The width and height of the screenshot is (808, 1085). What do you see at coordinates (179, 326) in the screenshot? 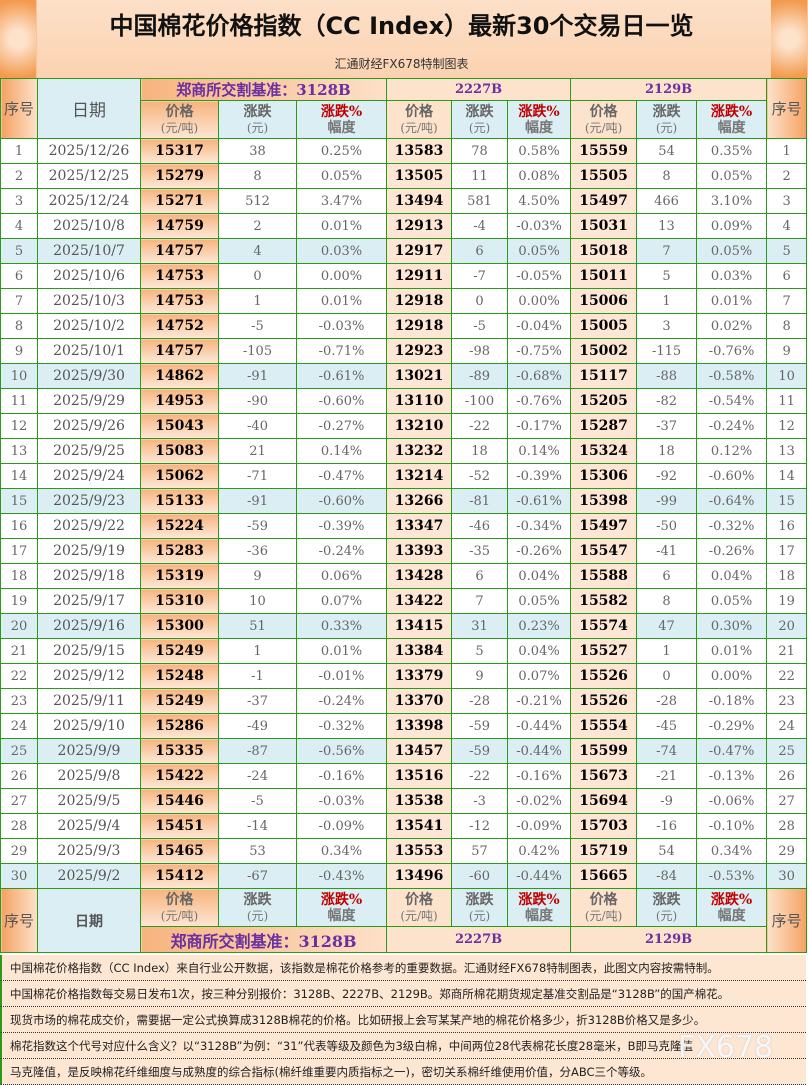
I see `price-3128b-cell: 14752` at bounding box center [179, 326].